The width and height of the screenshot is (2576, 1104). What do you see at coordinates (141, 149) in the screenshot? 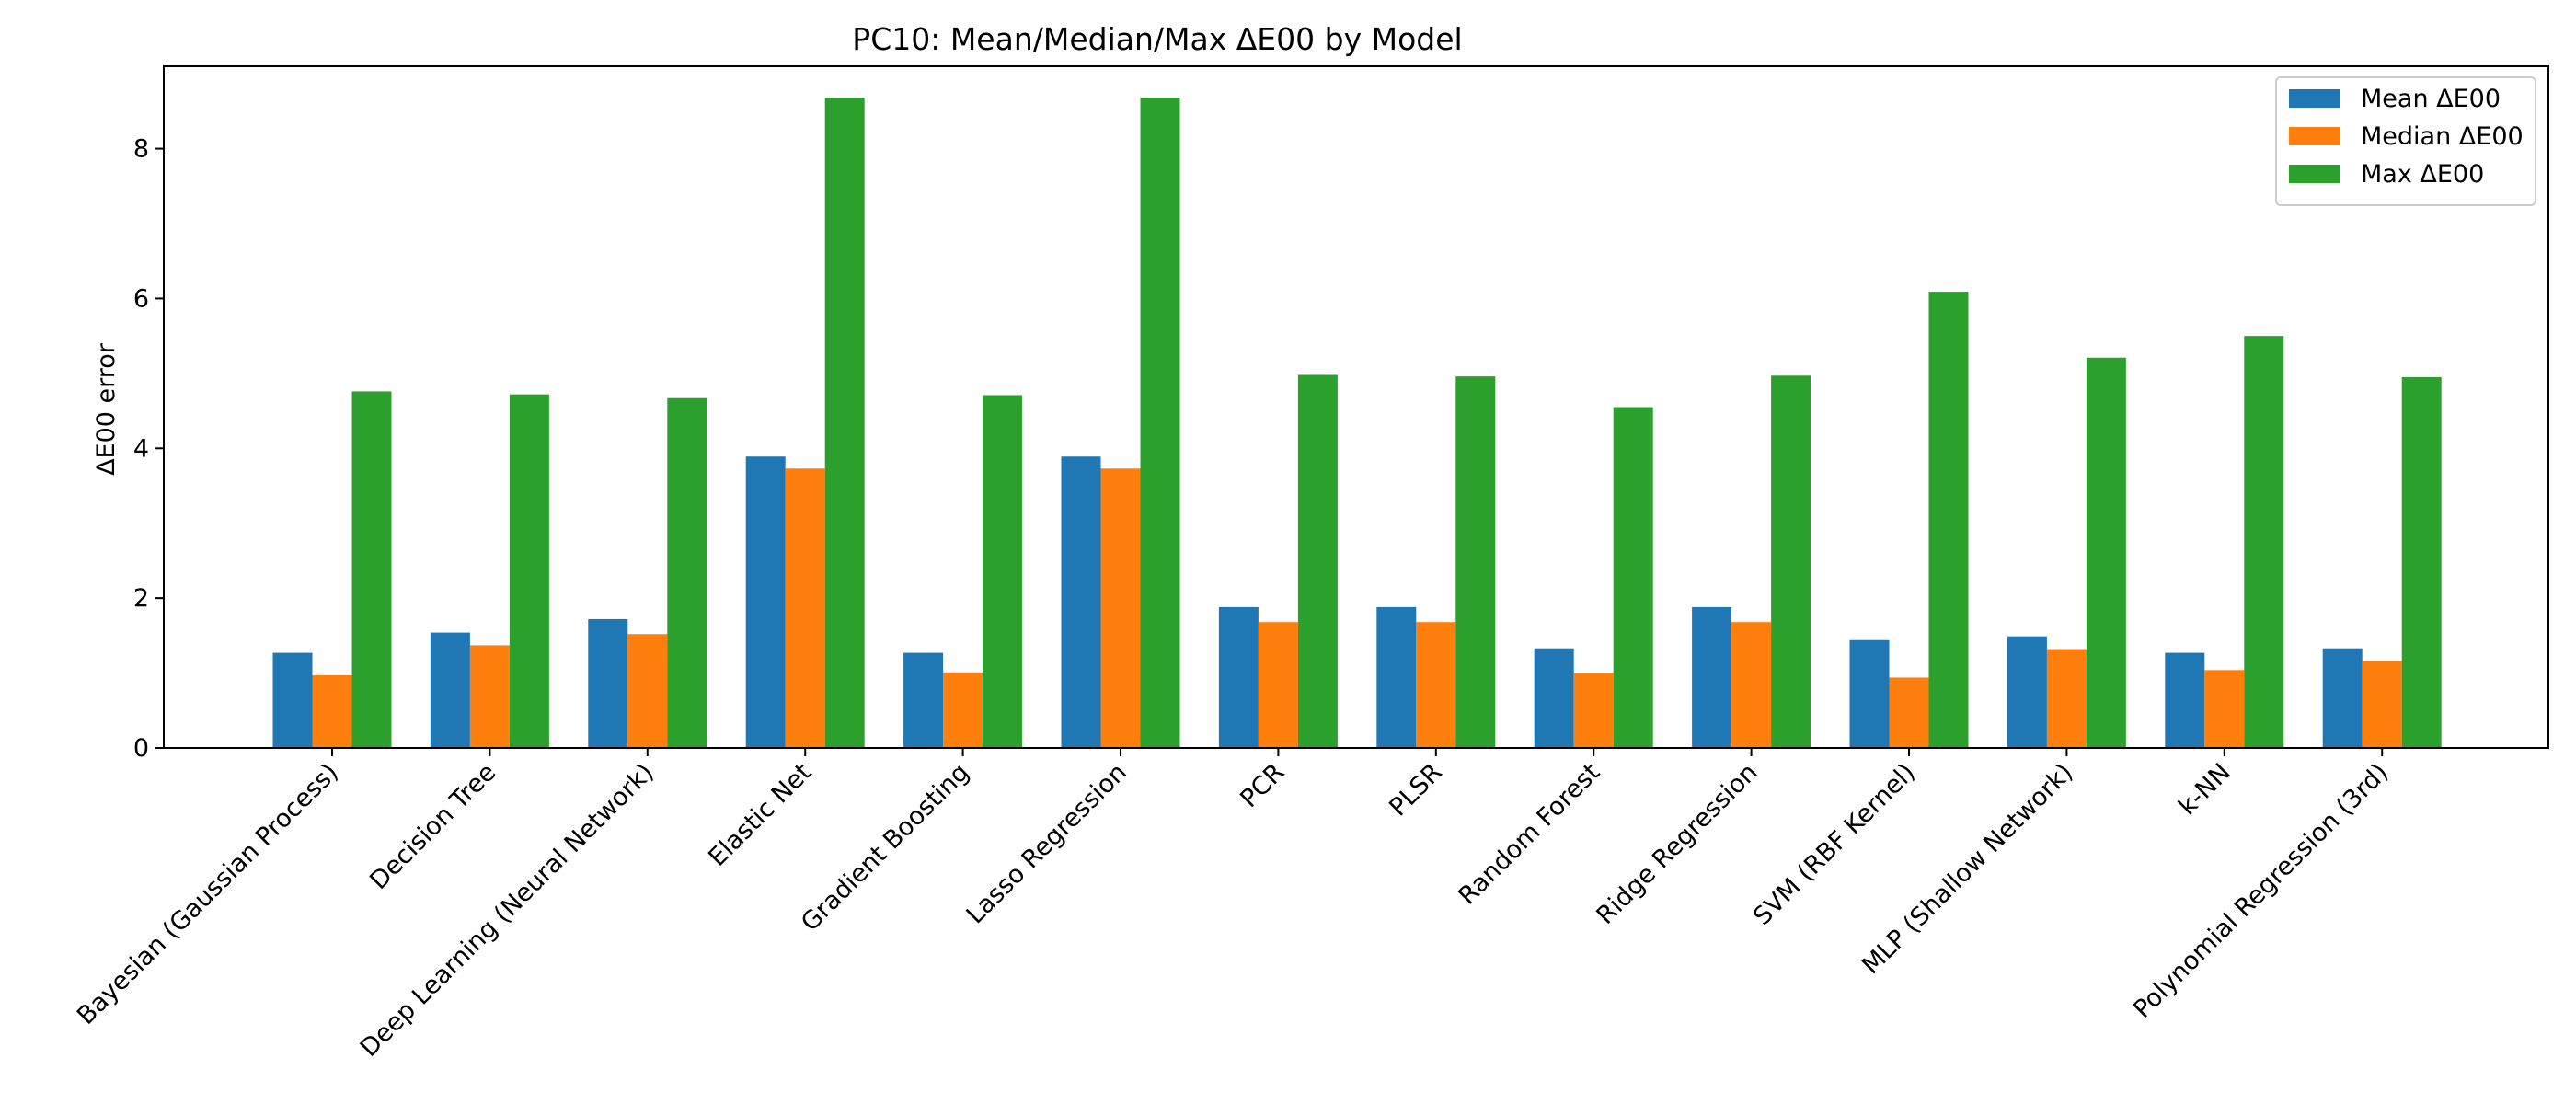
I see `y-tick-label-4: 8` at bounding box center [141, 149].